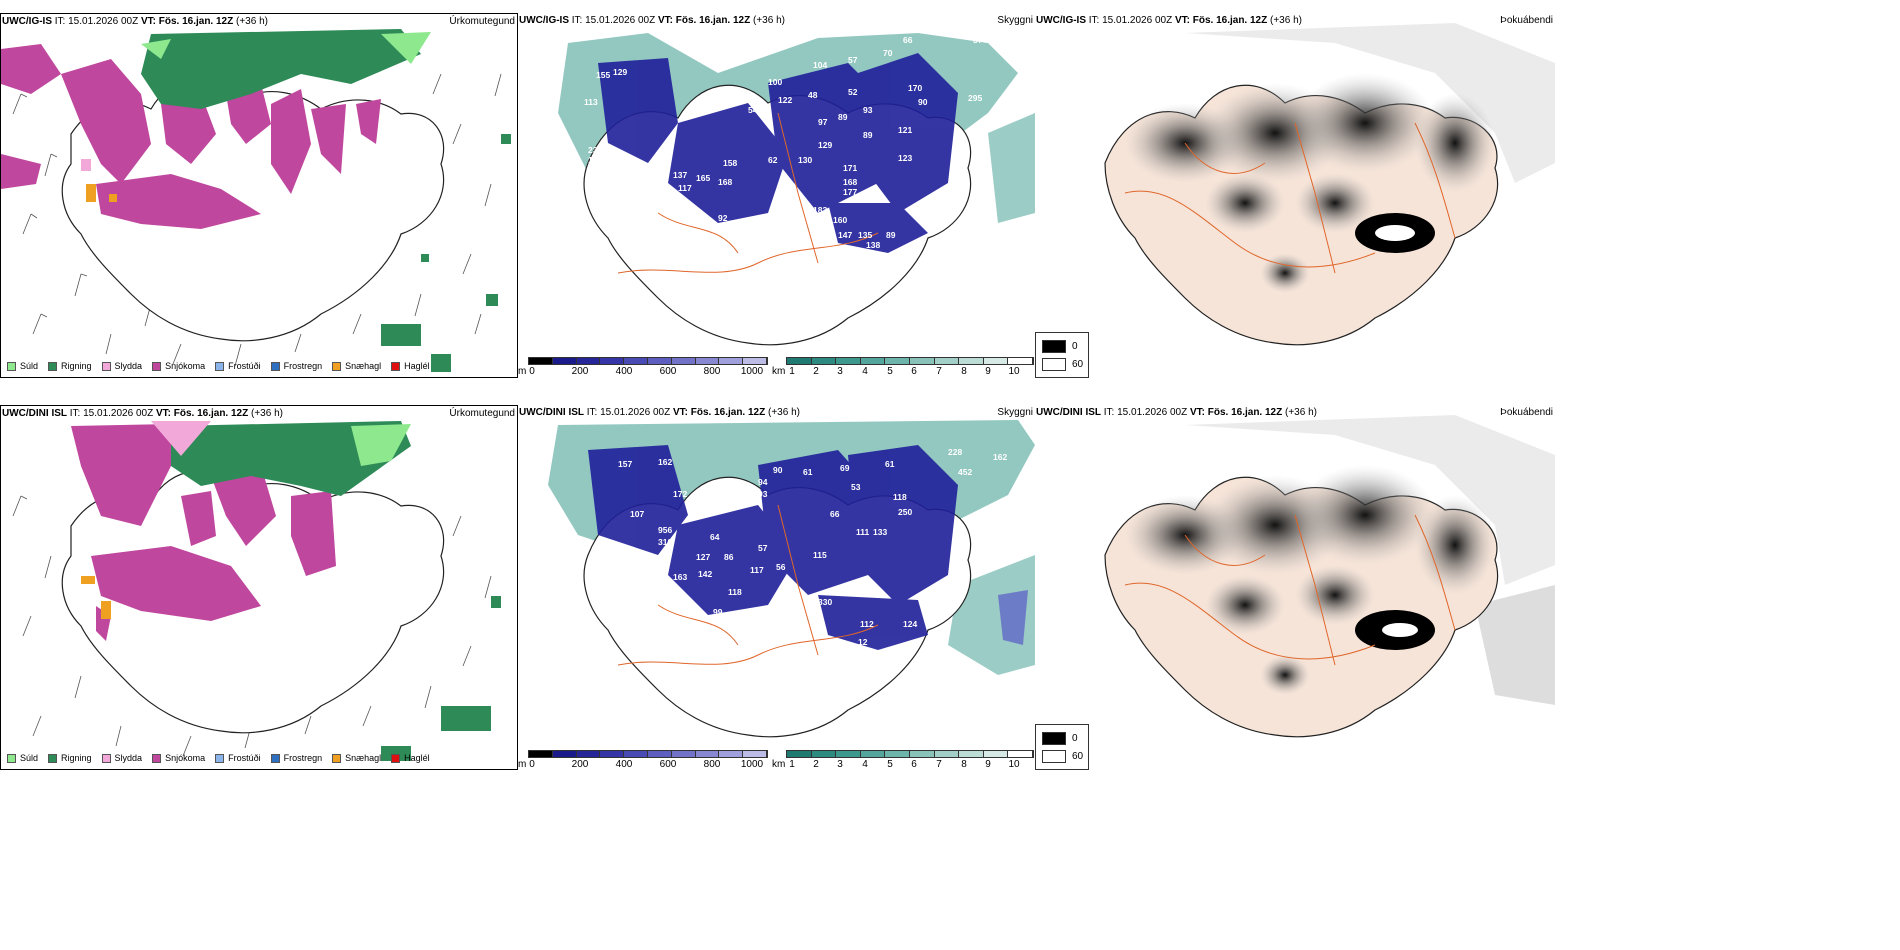 The width and height of the screenshot is (1900, 950). What do you see at coordinates (825, 145) in the screenshot?
I see `cloud-label: 129` at bounding box center [825, 145].